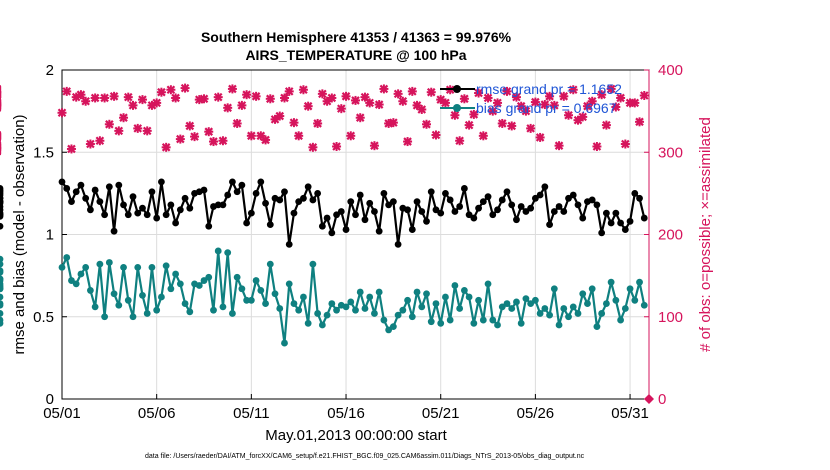 This screenshot has height=470, width=830. I want to click on y-tick-label: 0, so click(50, 399).